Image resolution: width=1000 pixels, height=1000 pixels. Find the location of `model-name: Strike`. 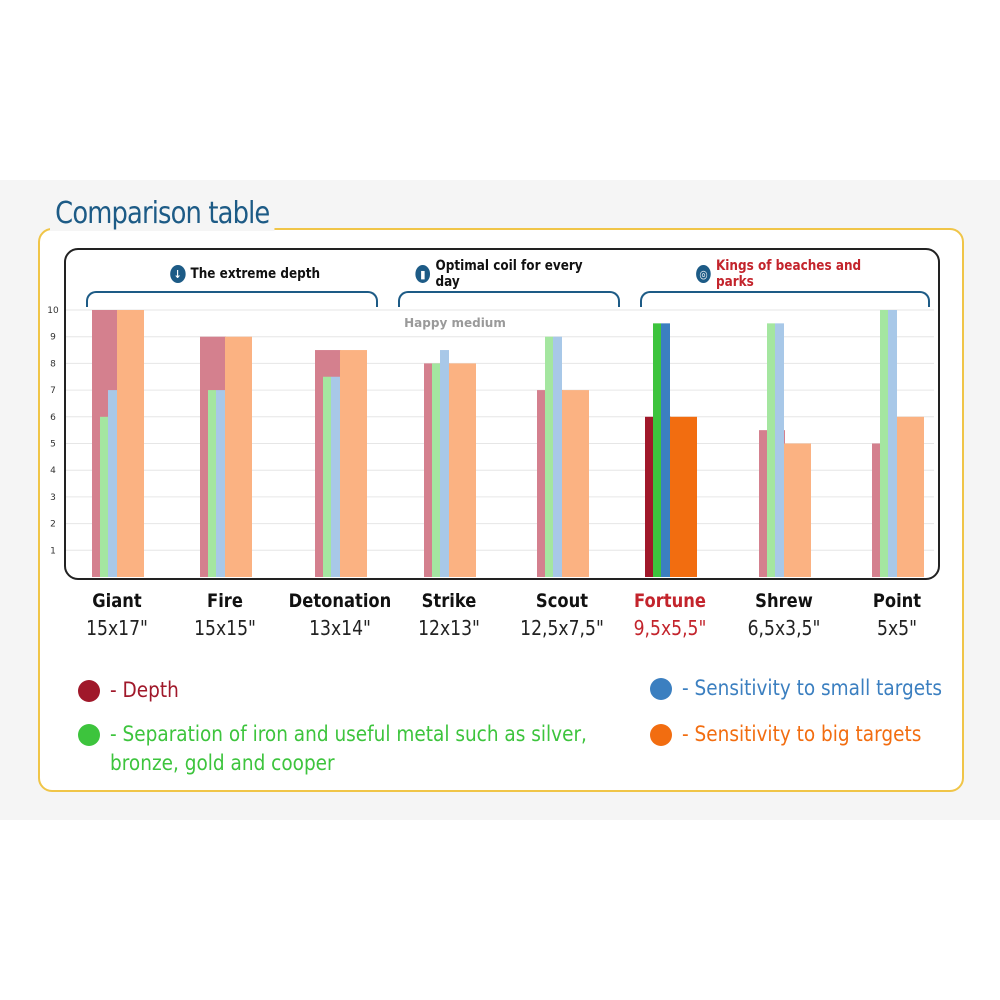

model-name: Strike is located at coordinates (449, 601).